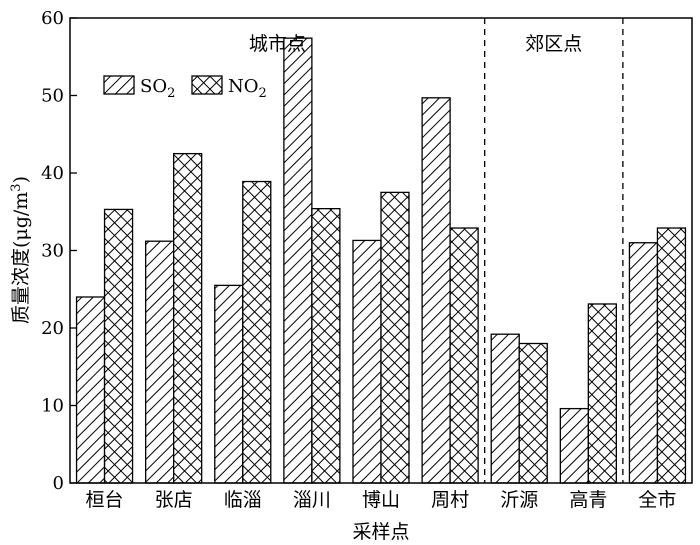 This screenshot has height=545, width=700. What do you see at coordinates (52, 18) in the screenshot?
I see `y-tick-label-60: 60` at bounding box center [52, 18].